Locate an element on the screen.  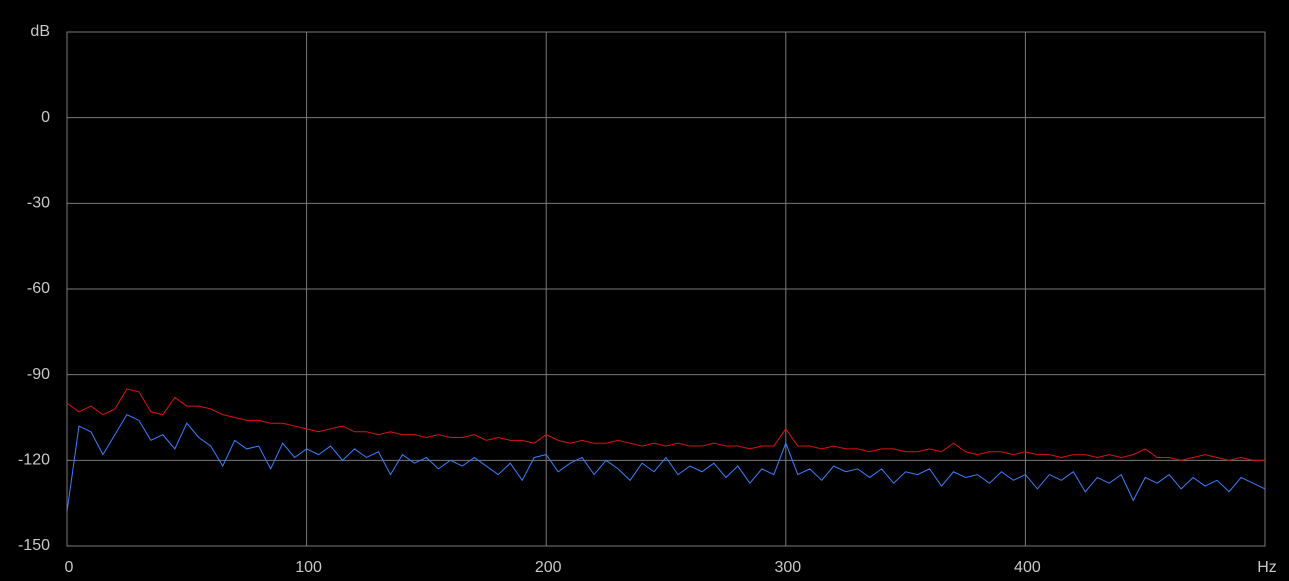
x-tick-label: 200 is located at coordinates (548, 567).